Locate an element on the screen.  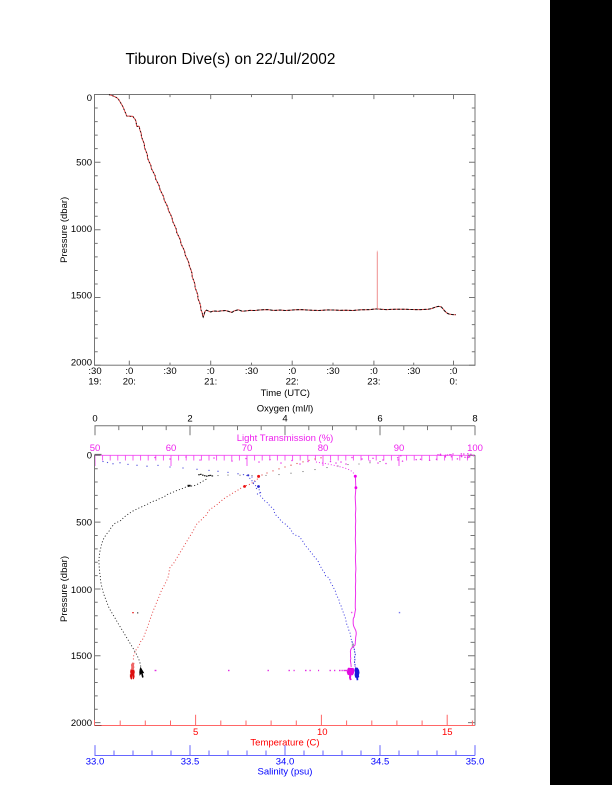
svg-text: 0: is located at coordinates (454, 381).